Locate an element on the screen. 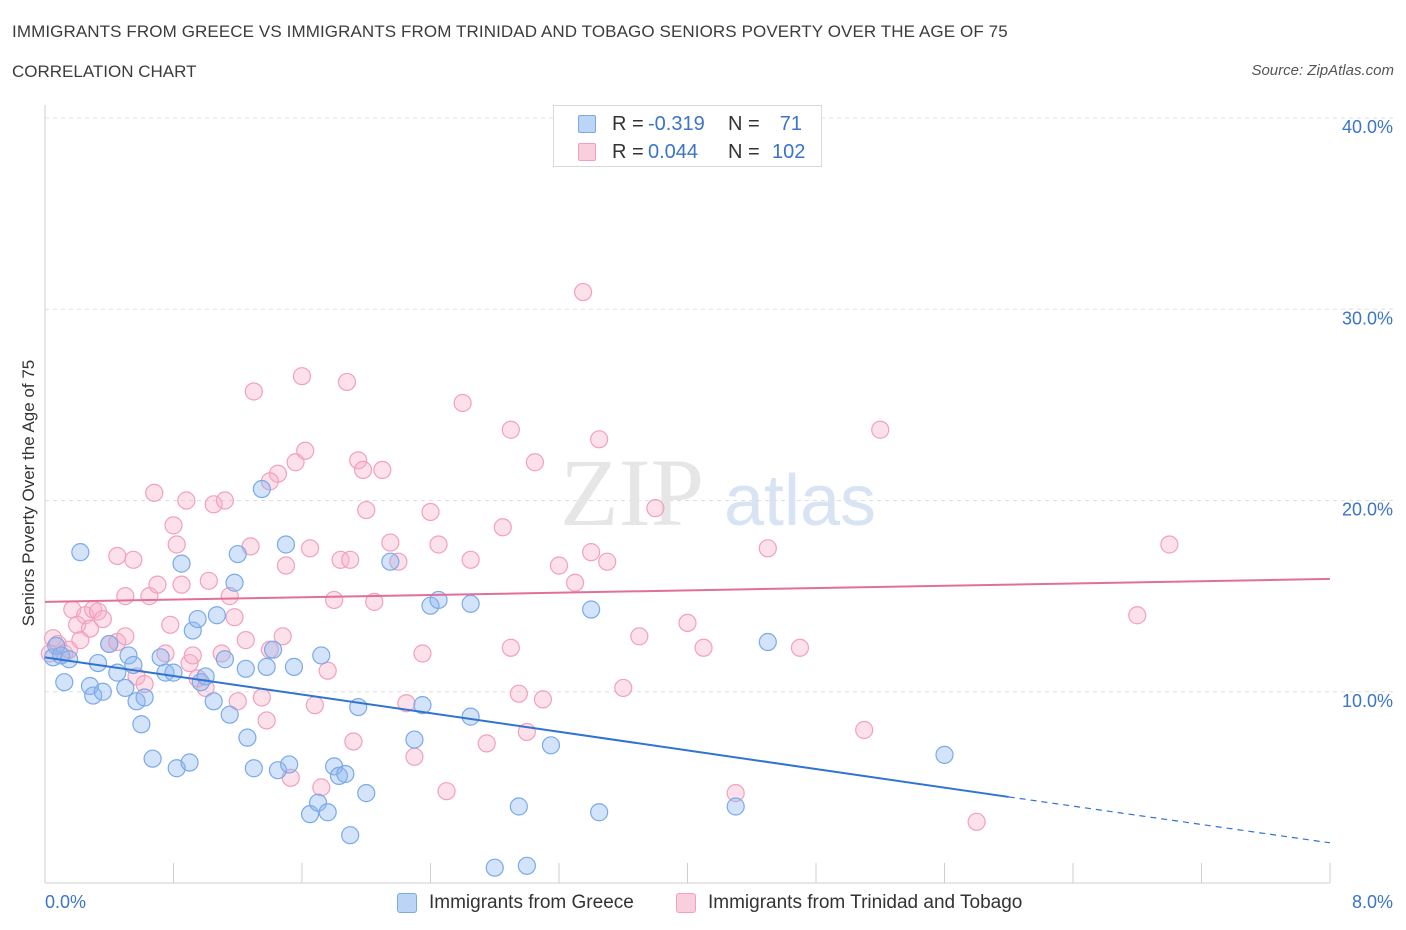 The image size is (1406, 930). y-tick-label: 30.0% is located at coordinates (1367, 318).